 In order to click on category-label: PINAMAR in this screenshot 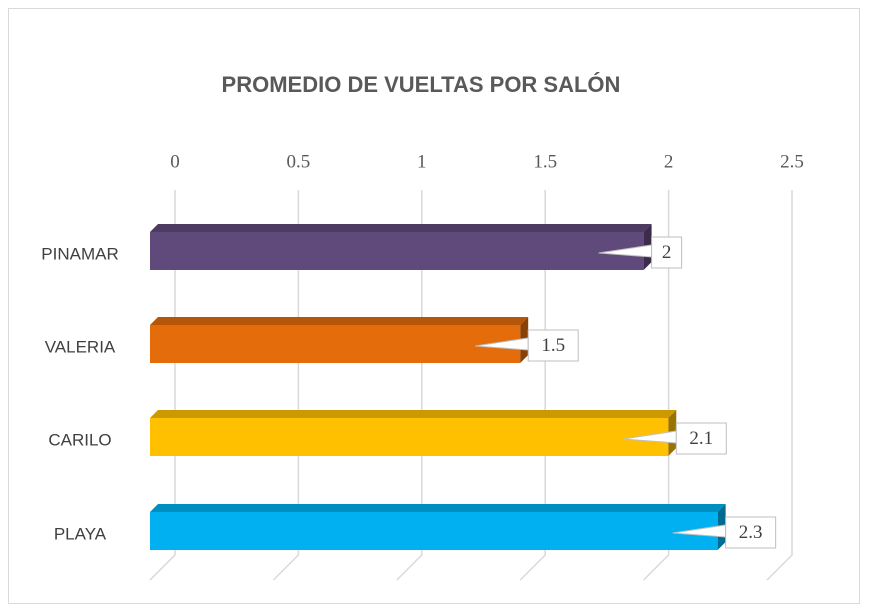, I will do `click(79, 253)`.